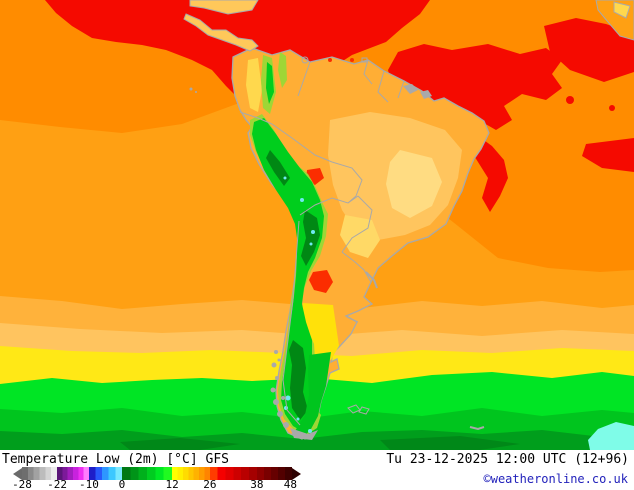 Image resolution: width=634 pixels, height=490 pixels. What do you see at coordinates (383, 86) in the screenshot?
I see `border-guyana-suriname` at bounding box center [383, 86].